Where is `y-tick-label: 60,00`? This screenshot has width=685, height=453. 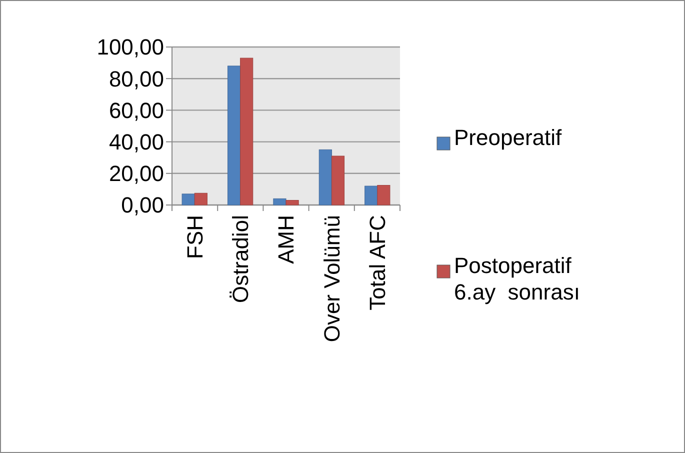
y-tick-label: 60,00 is located at coordinates (136, 110).